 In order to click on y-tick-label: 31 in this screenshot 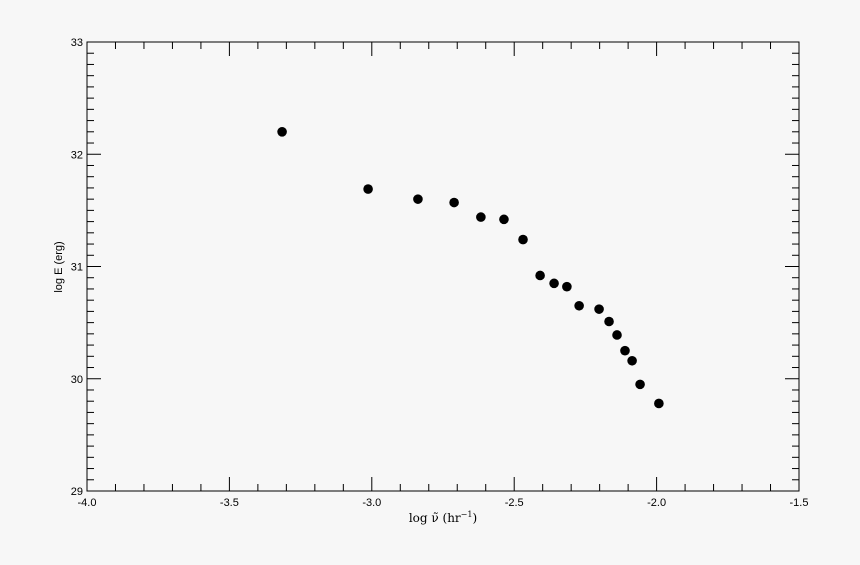, I will do `click(77, 268)`.